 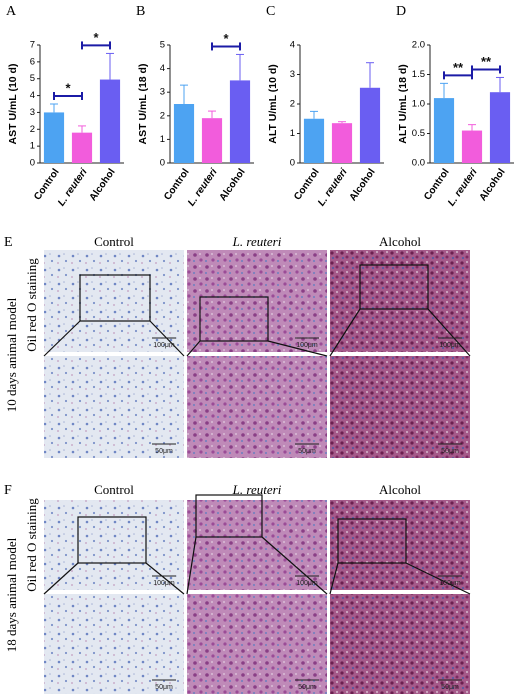 I want to click on y-axis-label: AST U/mL (18 d), so click(x=143, y=104).